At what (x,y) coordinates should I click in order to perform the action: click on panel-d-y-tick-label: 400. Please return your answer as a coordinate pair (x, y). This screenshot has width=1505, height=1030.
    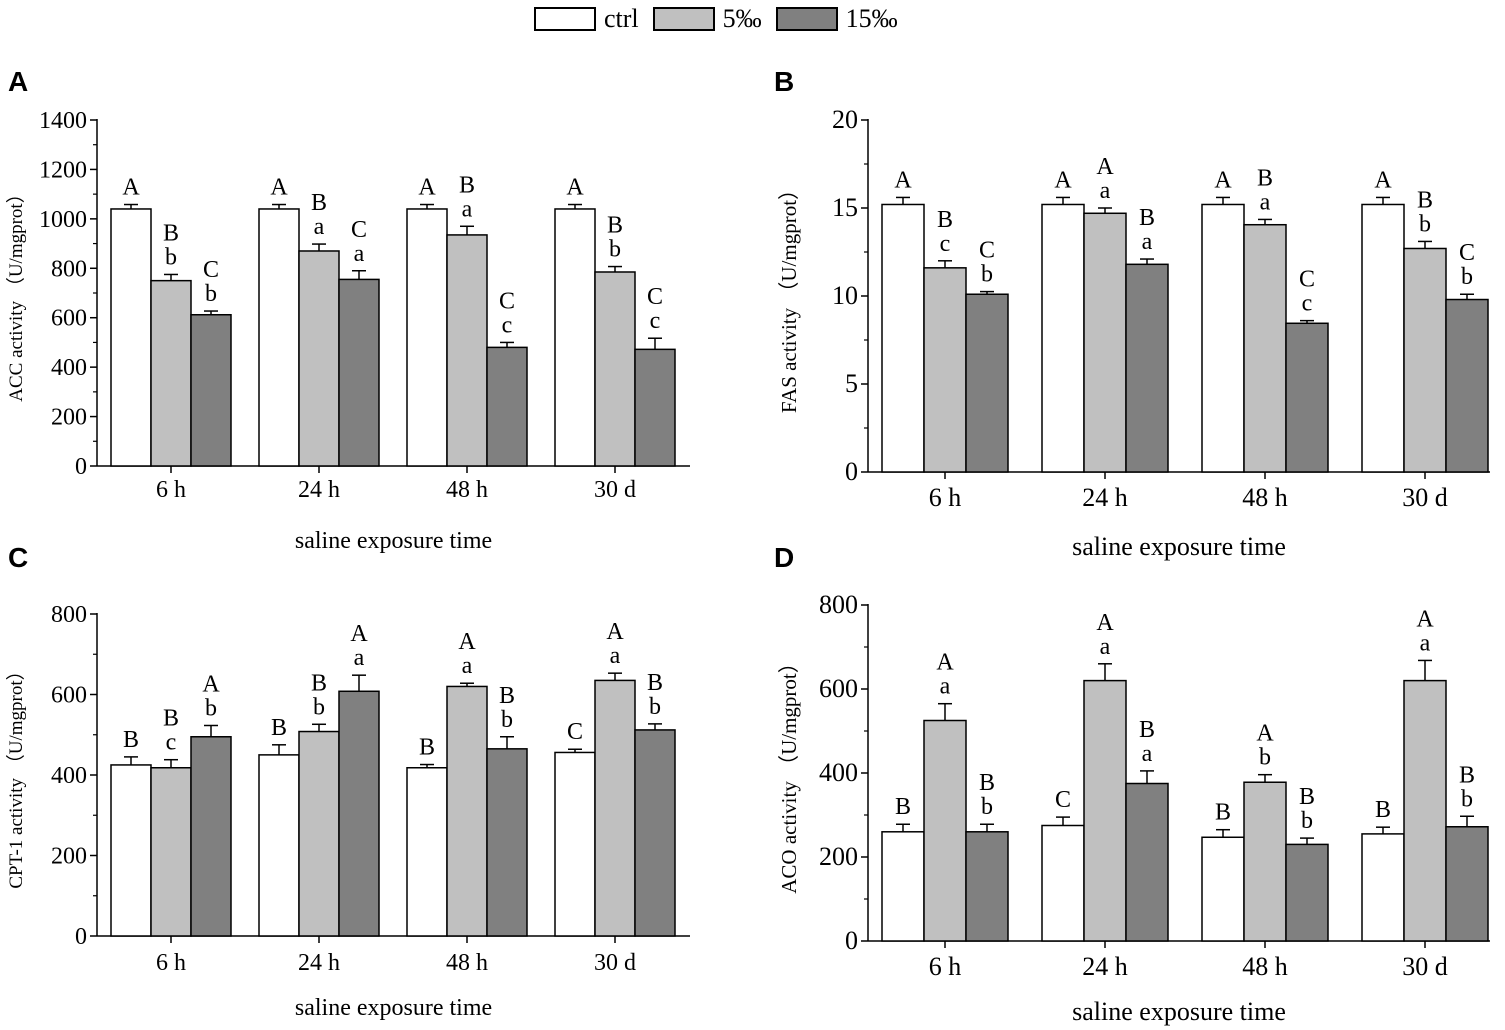
    Looking at the image, I should click on (838, 772).